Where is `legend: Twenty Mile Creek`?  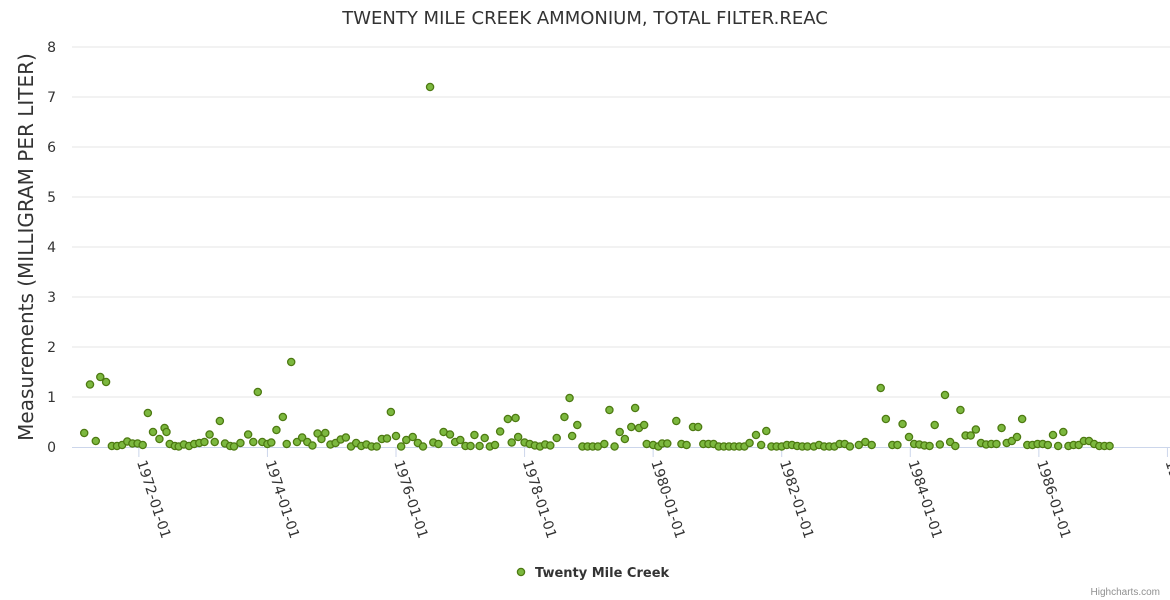 legend: Twenty Mile Creek is located at coordinates (593, 573).